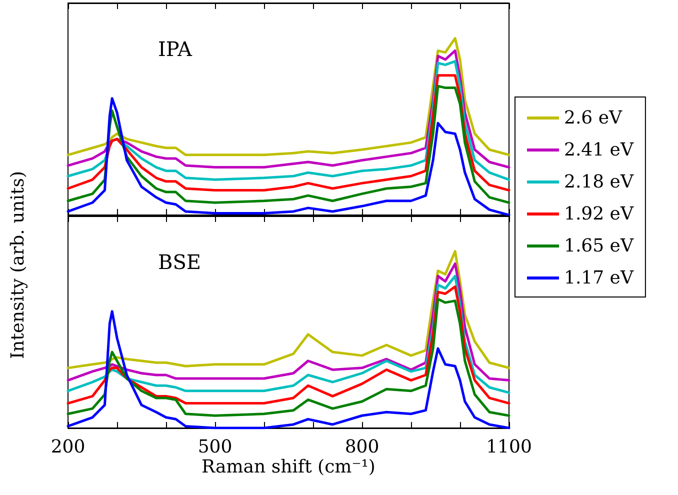 The width and height of the screenshot is (678, 495). Describe the element at coordinates (215, 447) in the screenshot. I see `x-tick-label: 500` at that location.